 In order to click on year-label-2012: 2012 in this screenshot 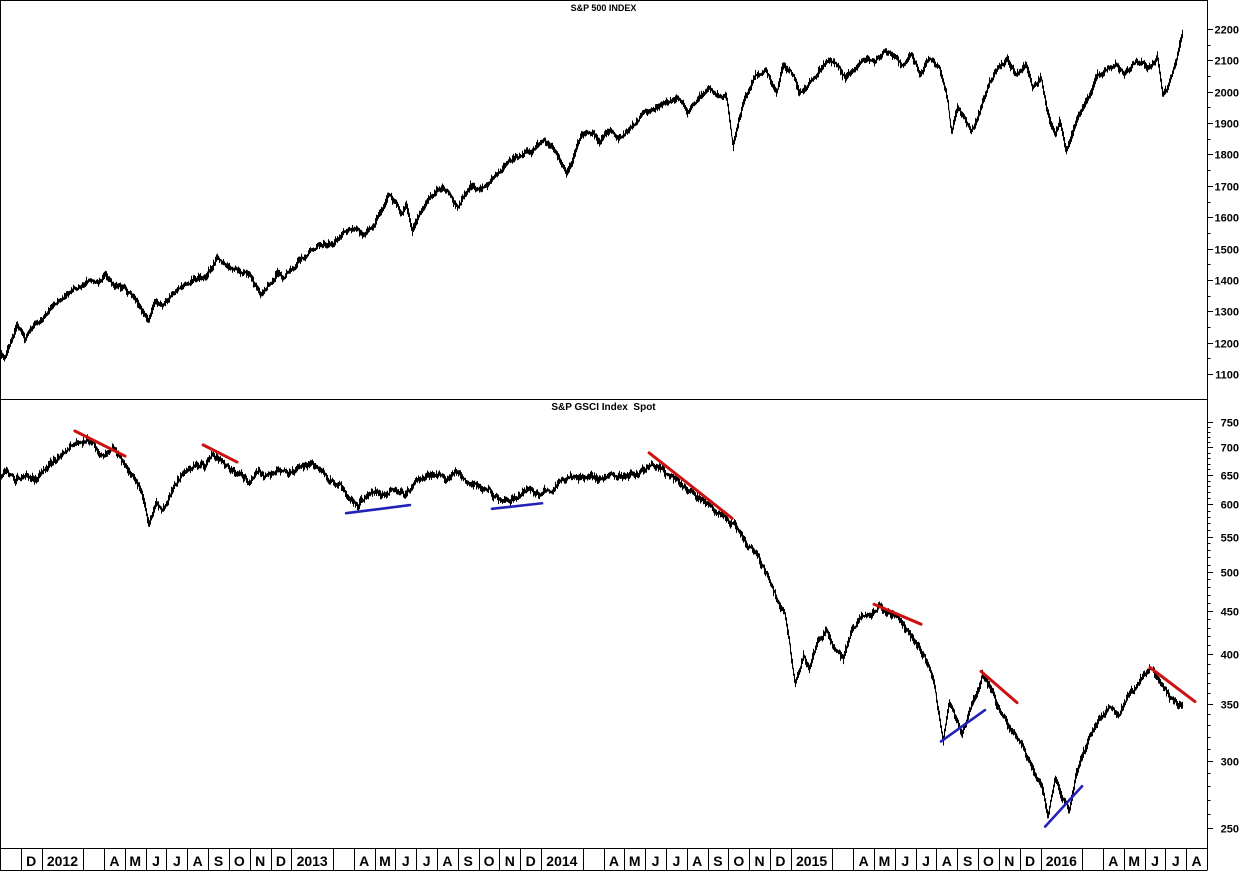, I will do `click(62, 861)`.